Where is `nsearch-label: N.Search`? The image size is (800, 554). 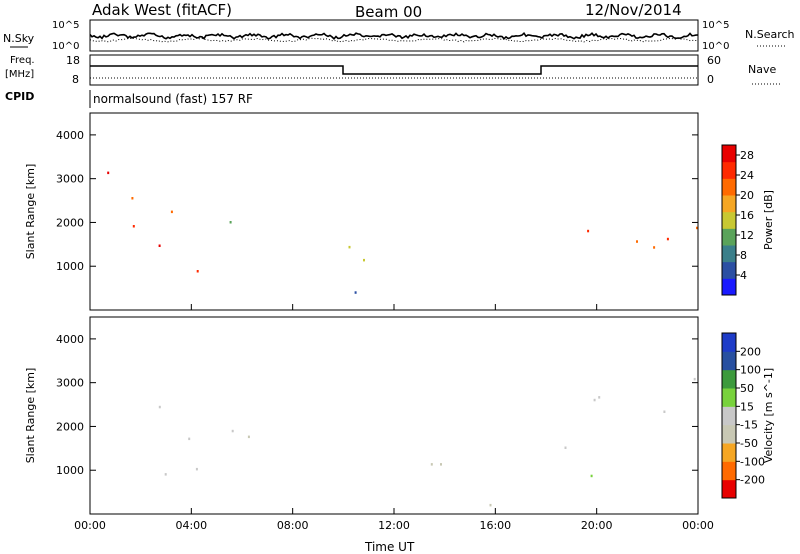 nsearch-label: N.Search is located at coordinates (770, 34).